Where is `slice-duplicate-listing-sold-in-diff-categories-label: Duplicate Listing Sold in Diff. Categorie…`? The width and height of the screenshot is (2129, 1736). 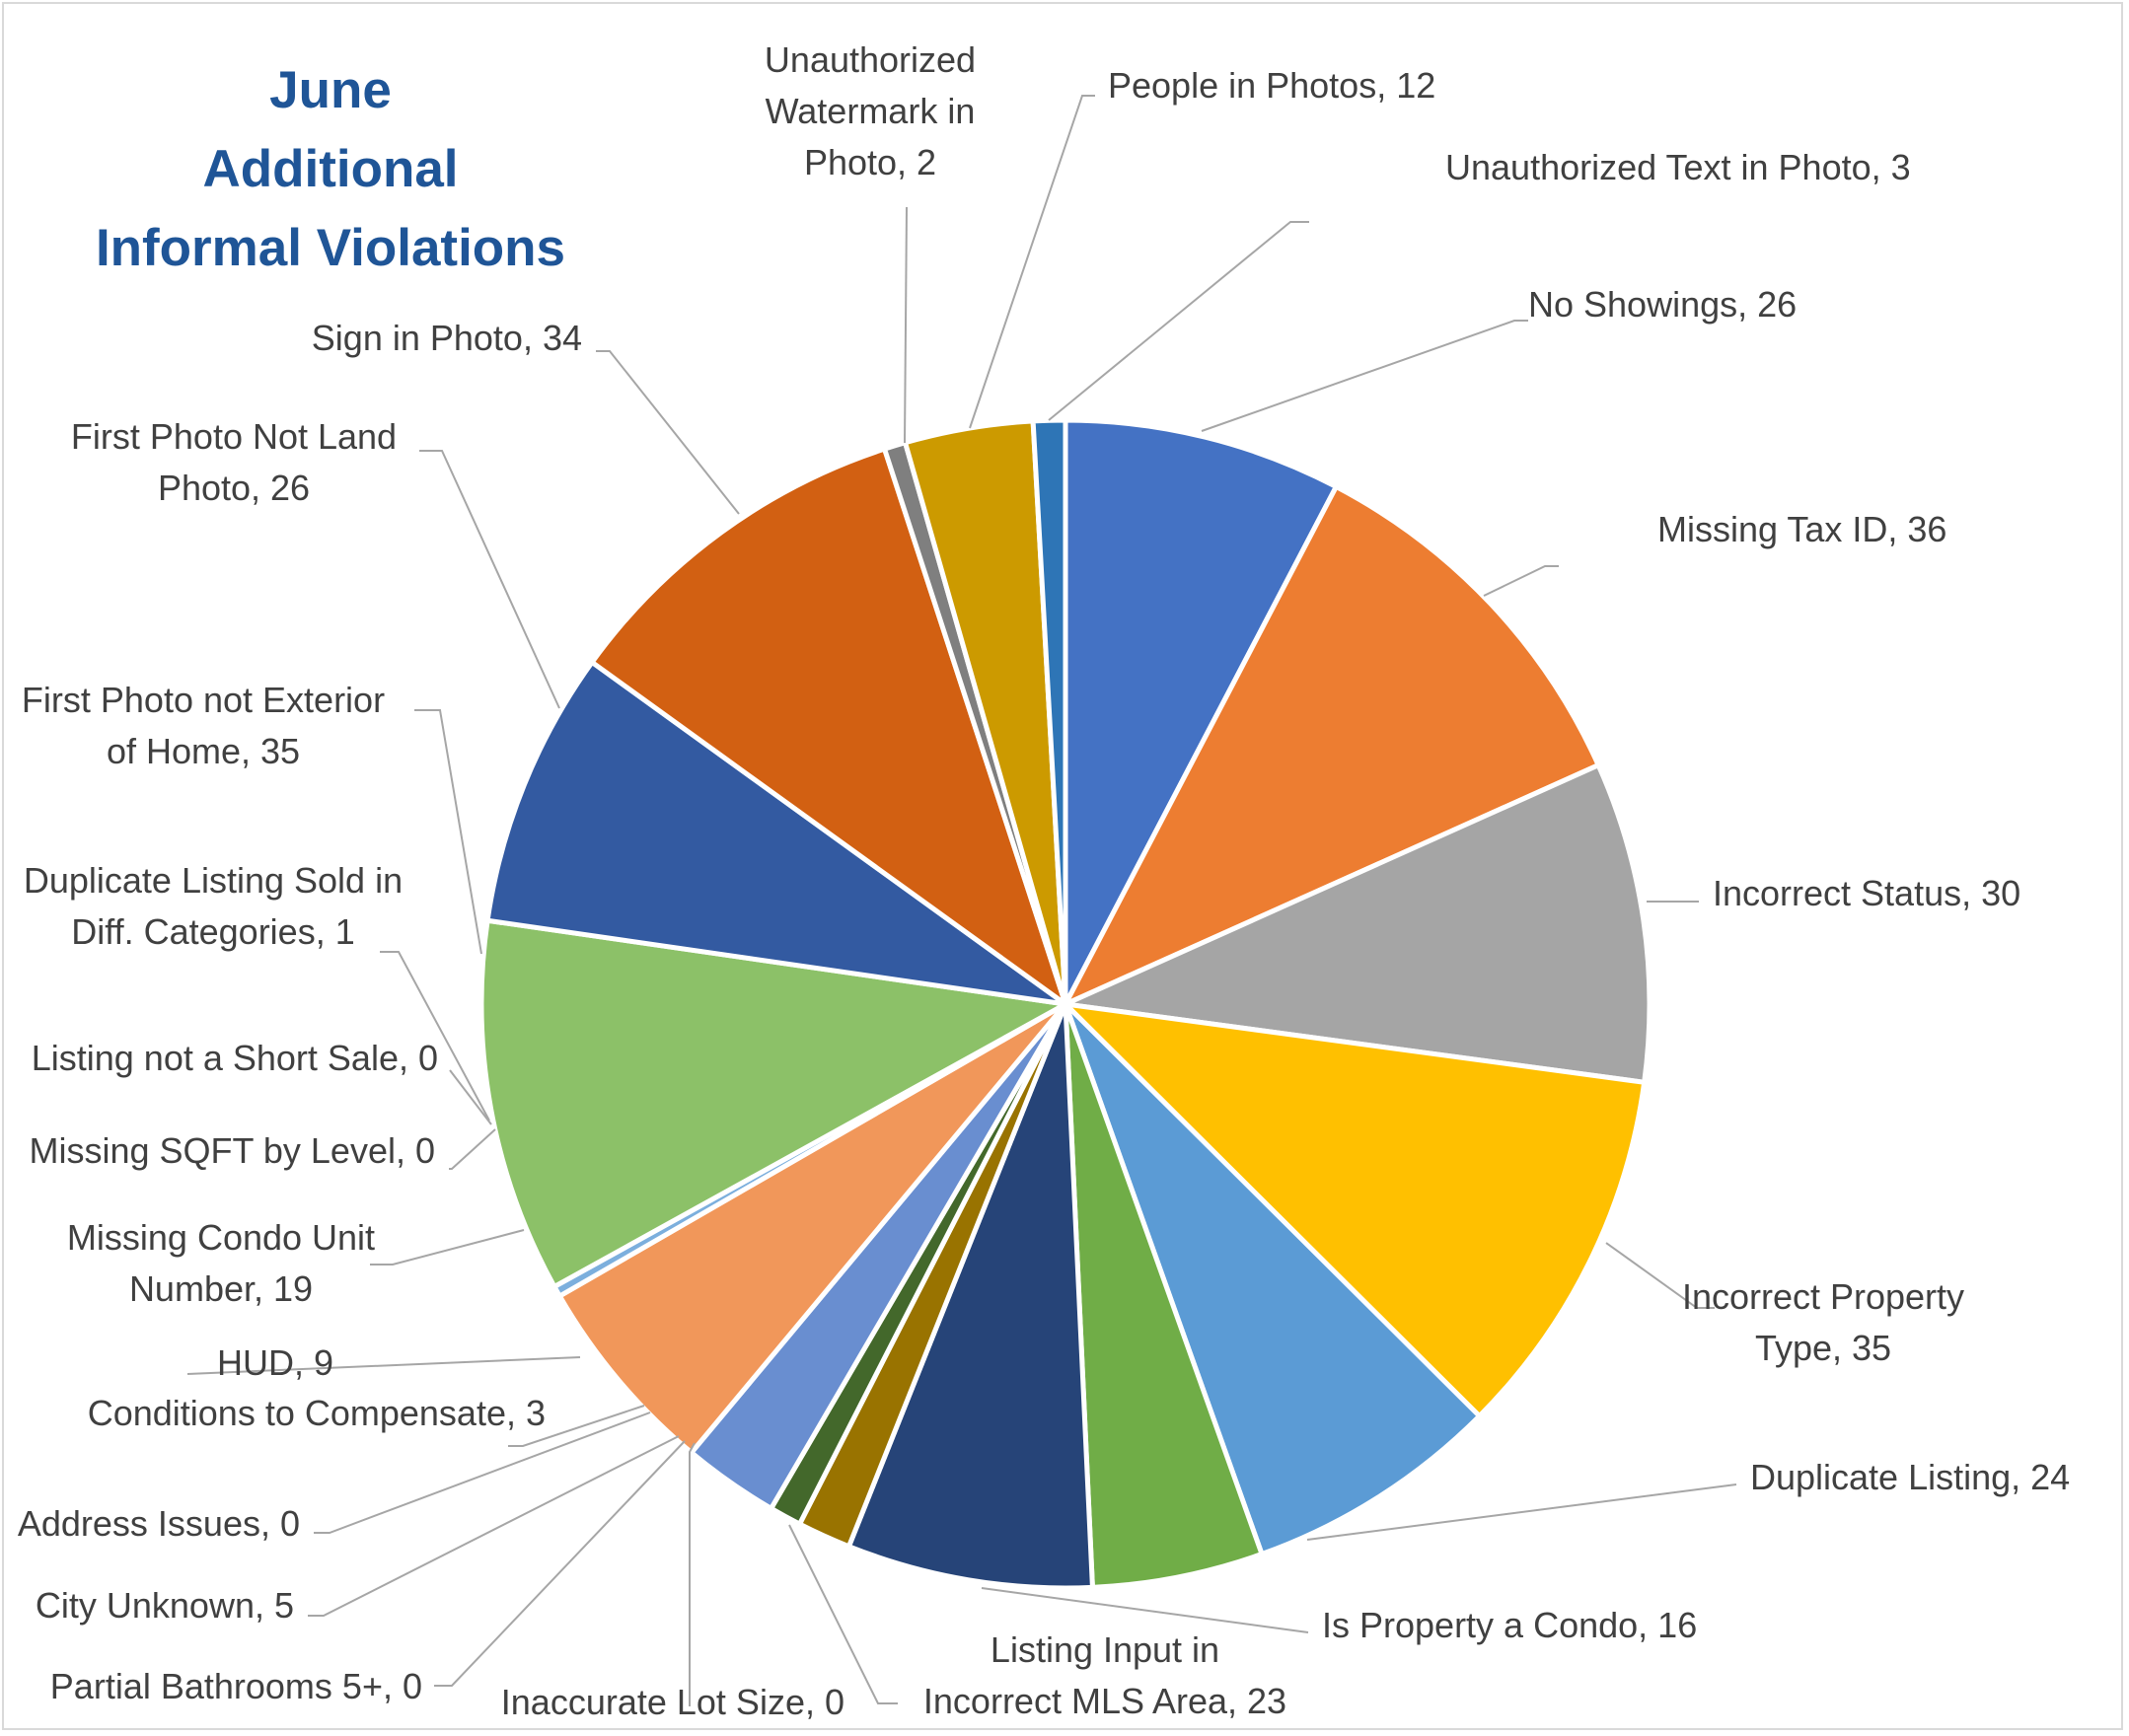
slice-duplicate-listing-sold-in-diff-categories-label: Duplicate Listing Sold in Diff. Categorie… is located at coordinates (214, 906).